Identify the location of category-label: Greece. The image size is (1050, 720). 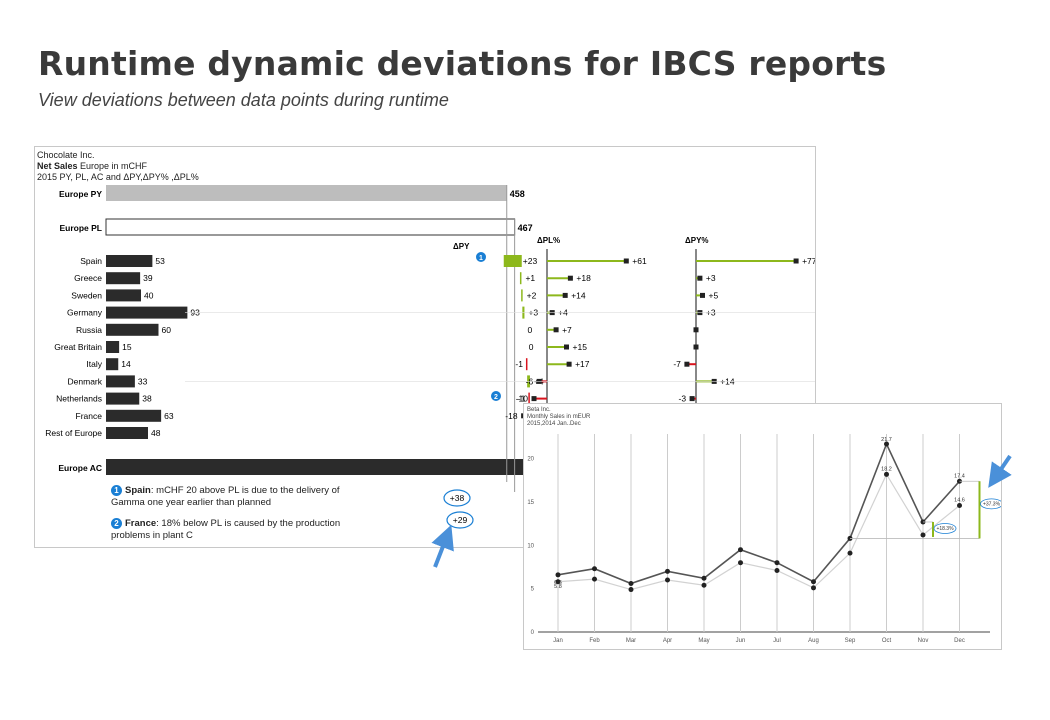
(88, 278).